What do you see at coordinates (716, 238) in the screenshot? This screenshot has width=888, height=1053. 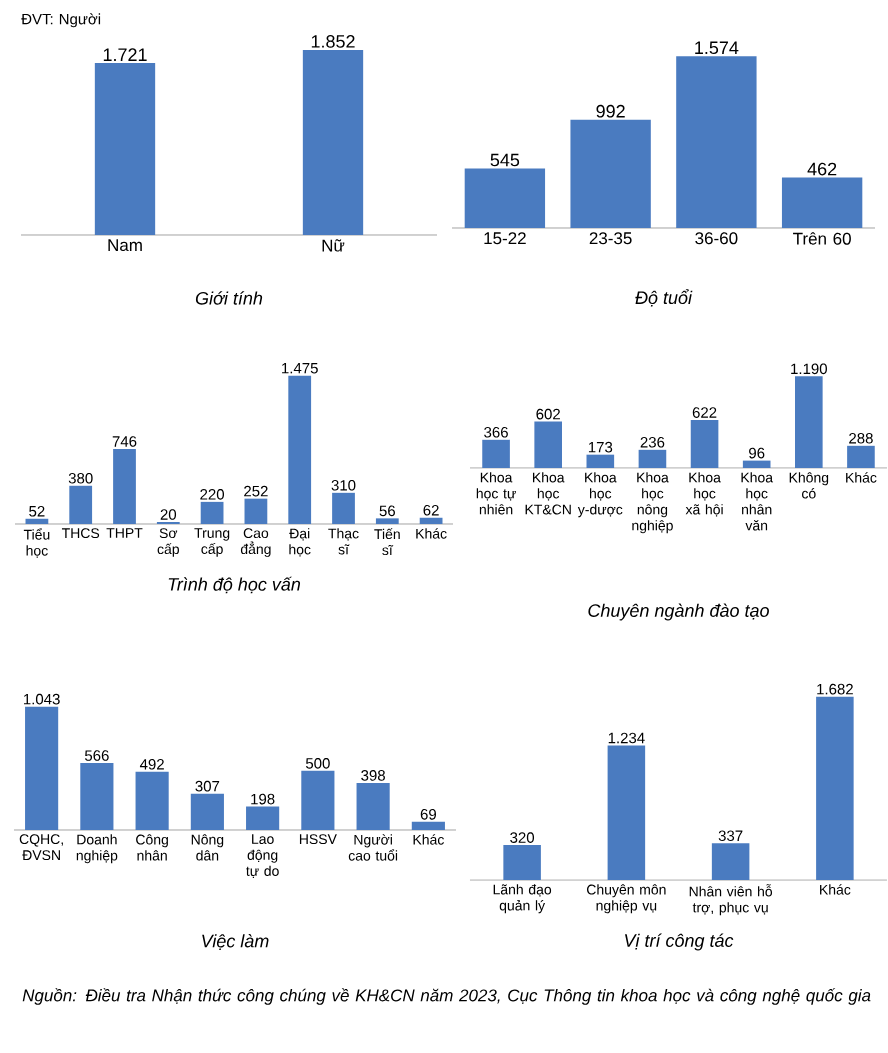 I see `x-tick-label: 36-60` at bounding box center [716, 238].